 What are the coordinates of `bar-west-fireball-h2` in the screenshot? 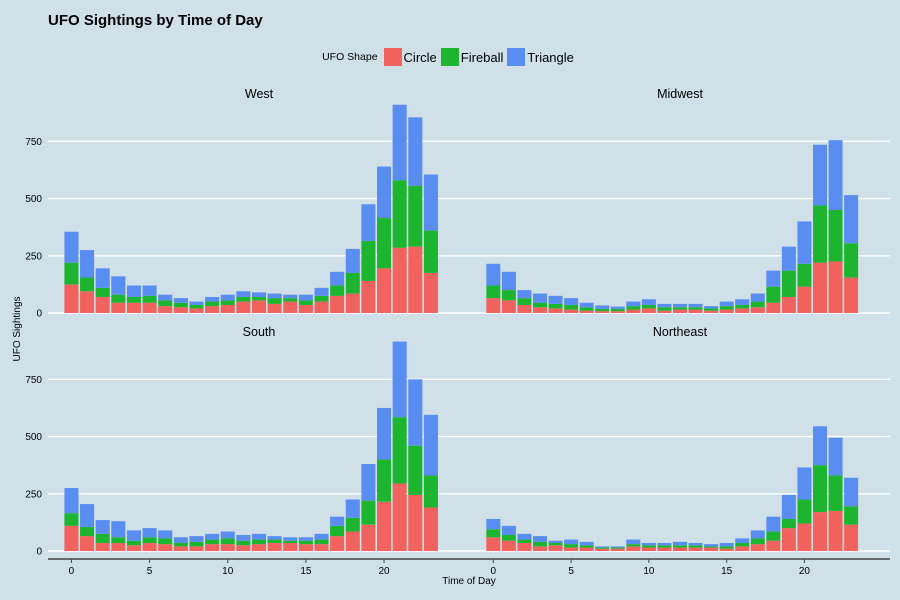 It's located at (102, 292).